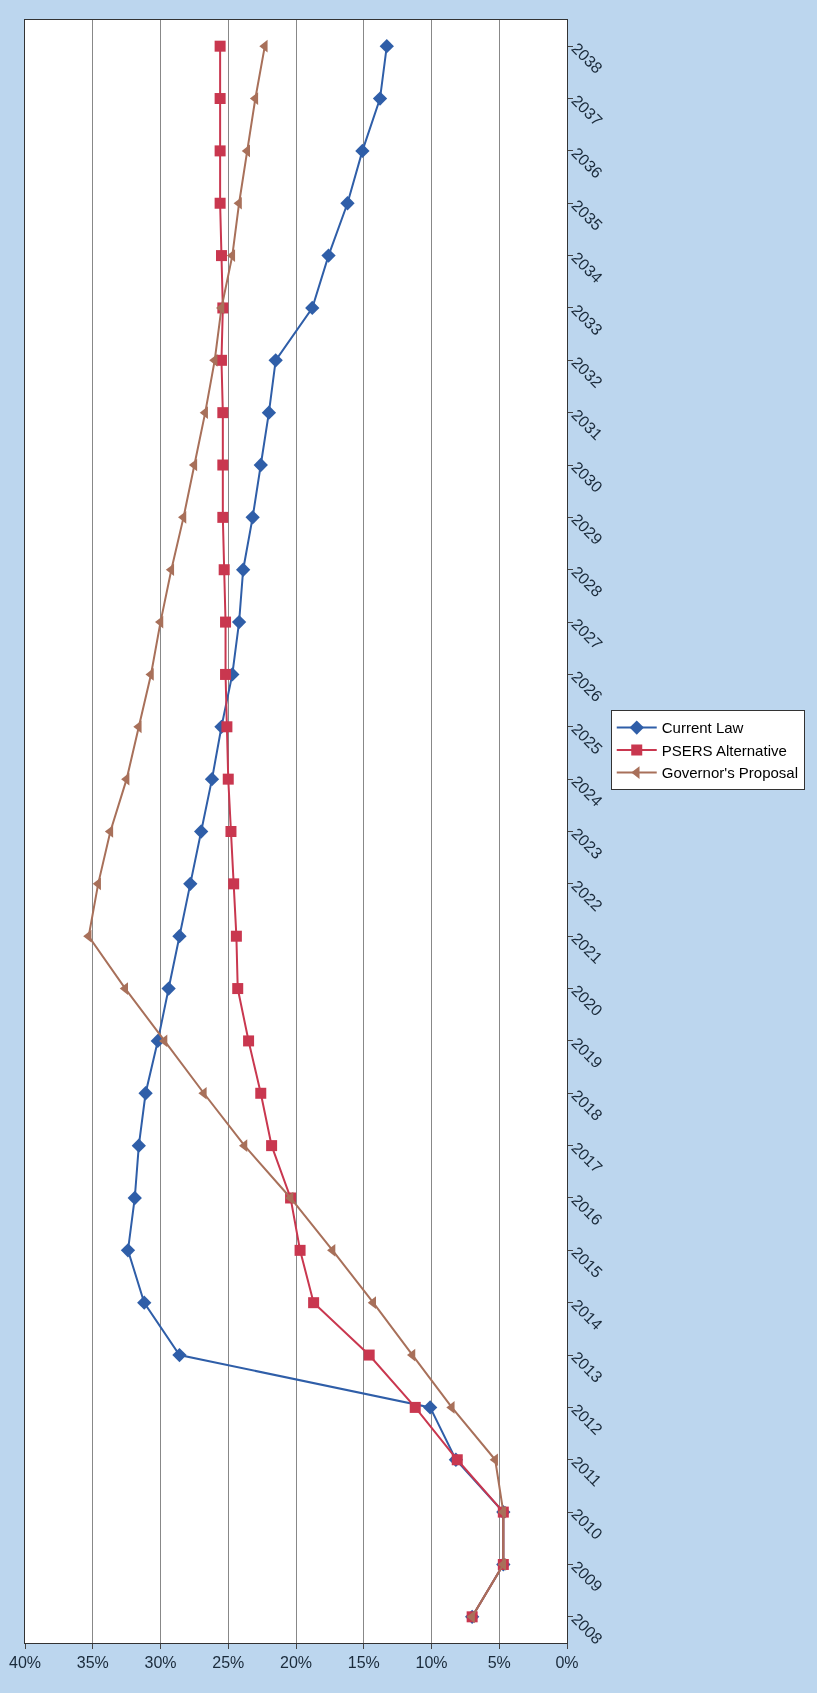 This screenshot has height=1693, width=817. What do you see at coordinates (724, 750) in the screenshot?
I see `legend-label: PSERS Alternative` at bounding box center [724, 750].